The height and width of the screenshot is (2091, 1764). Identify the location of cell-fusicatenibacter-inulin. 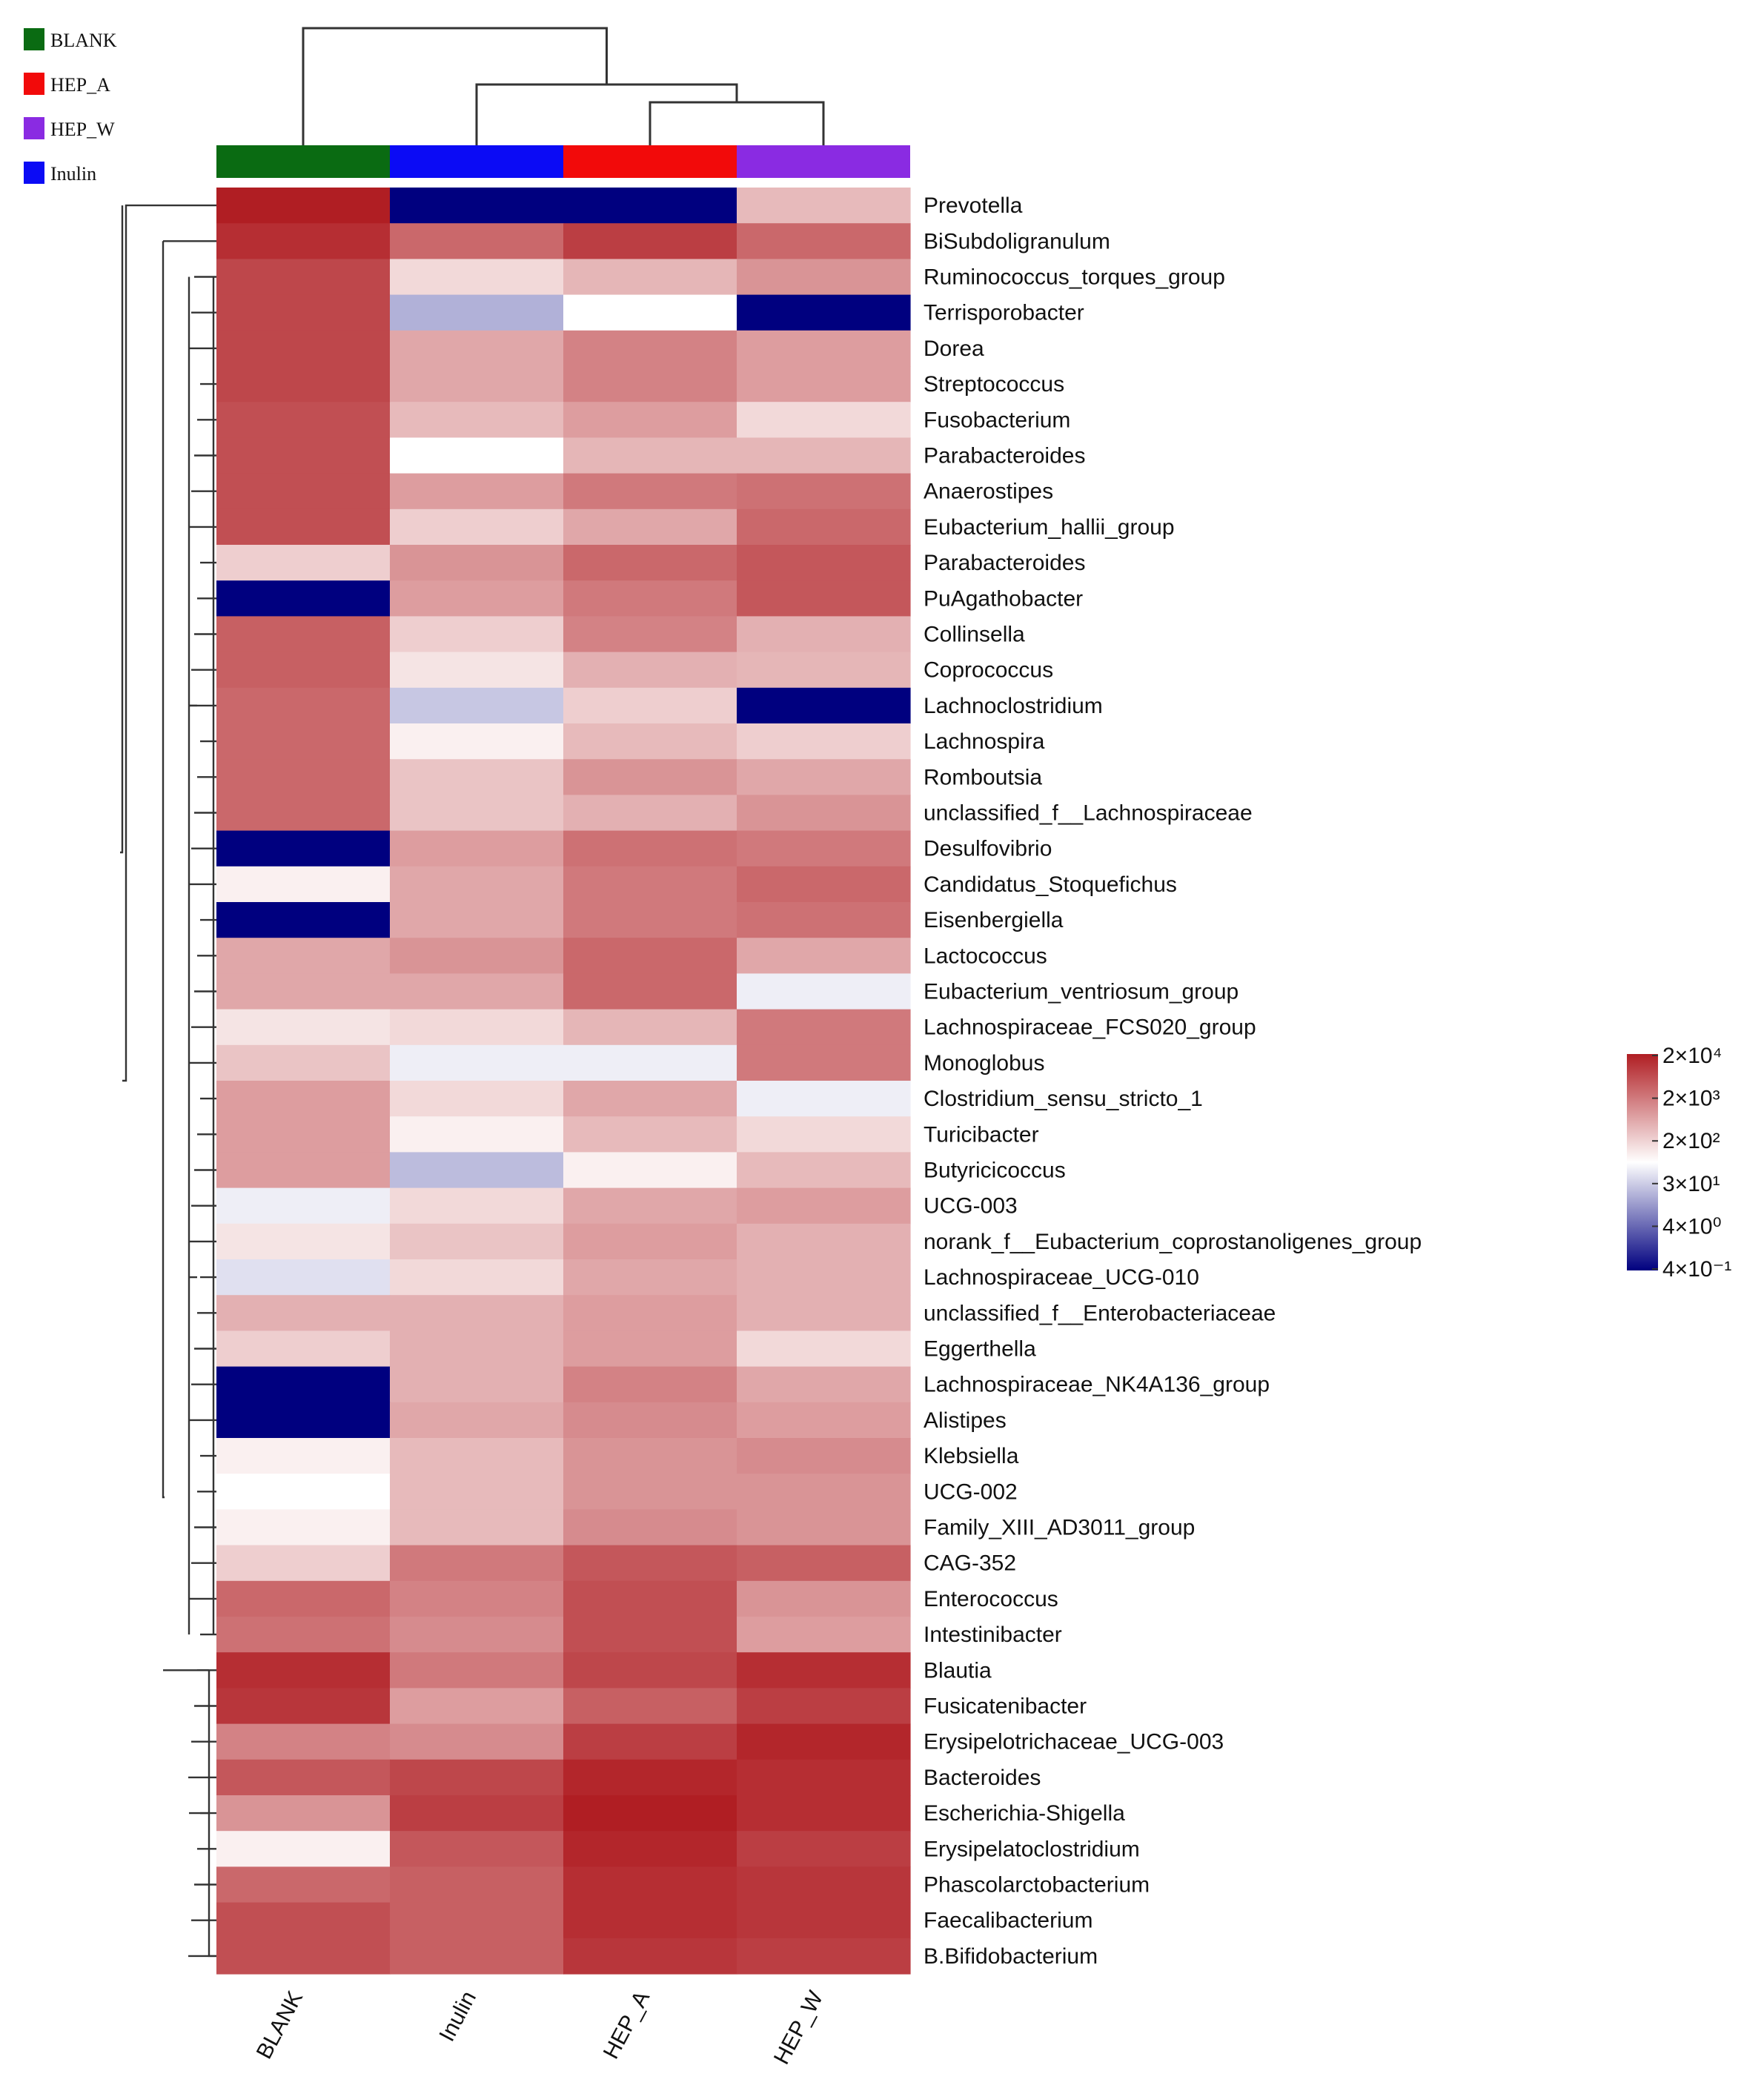
(477, 1707).